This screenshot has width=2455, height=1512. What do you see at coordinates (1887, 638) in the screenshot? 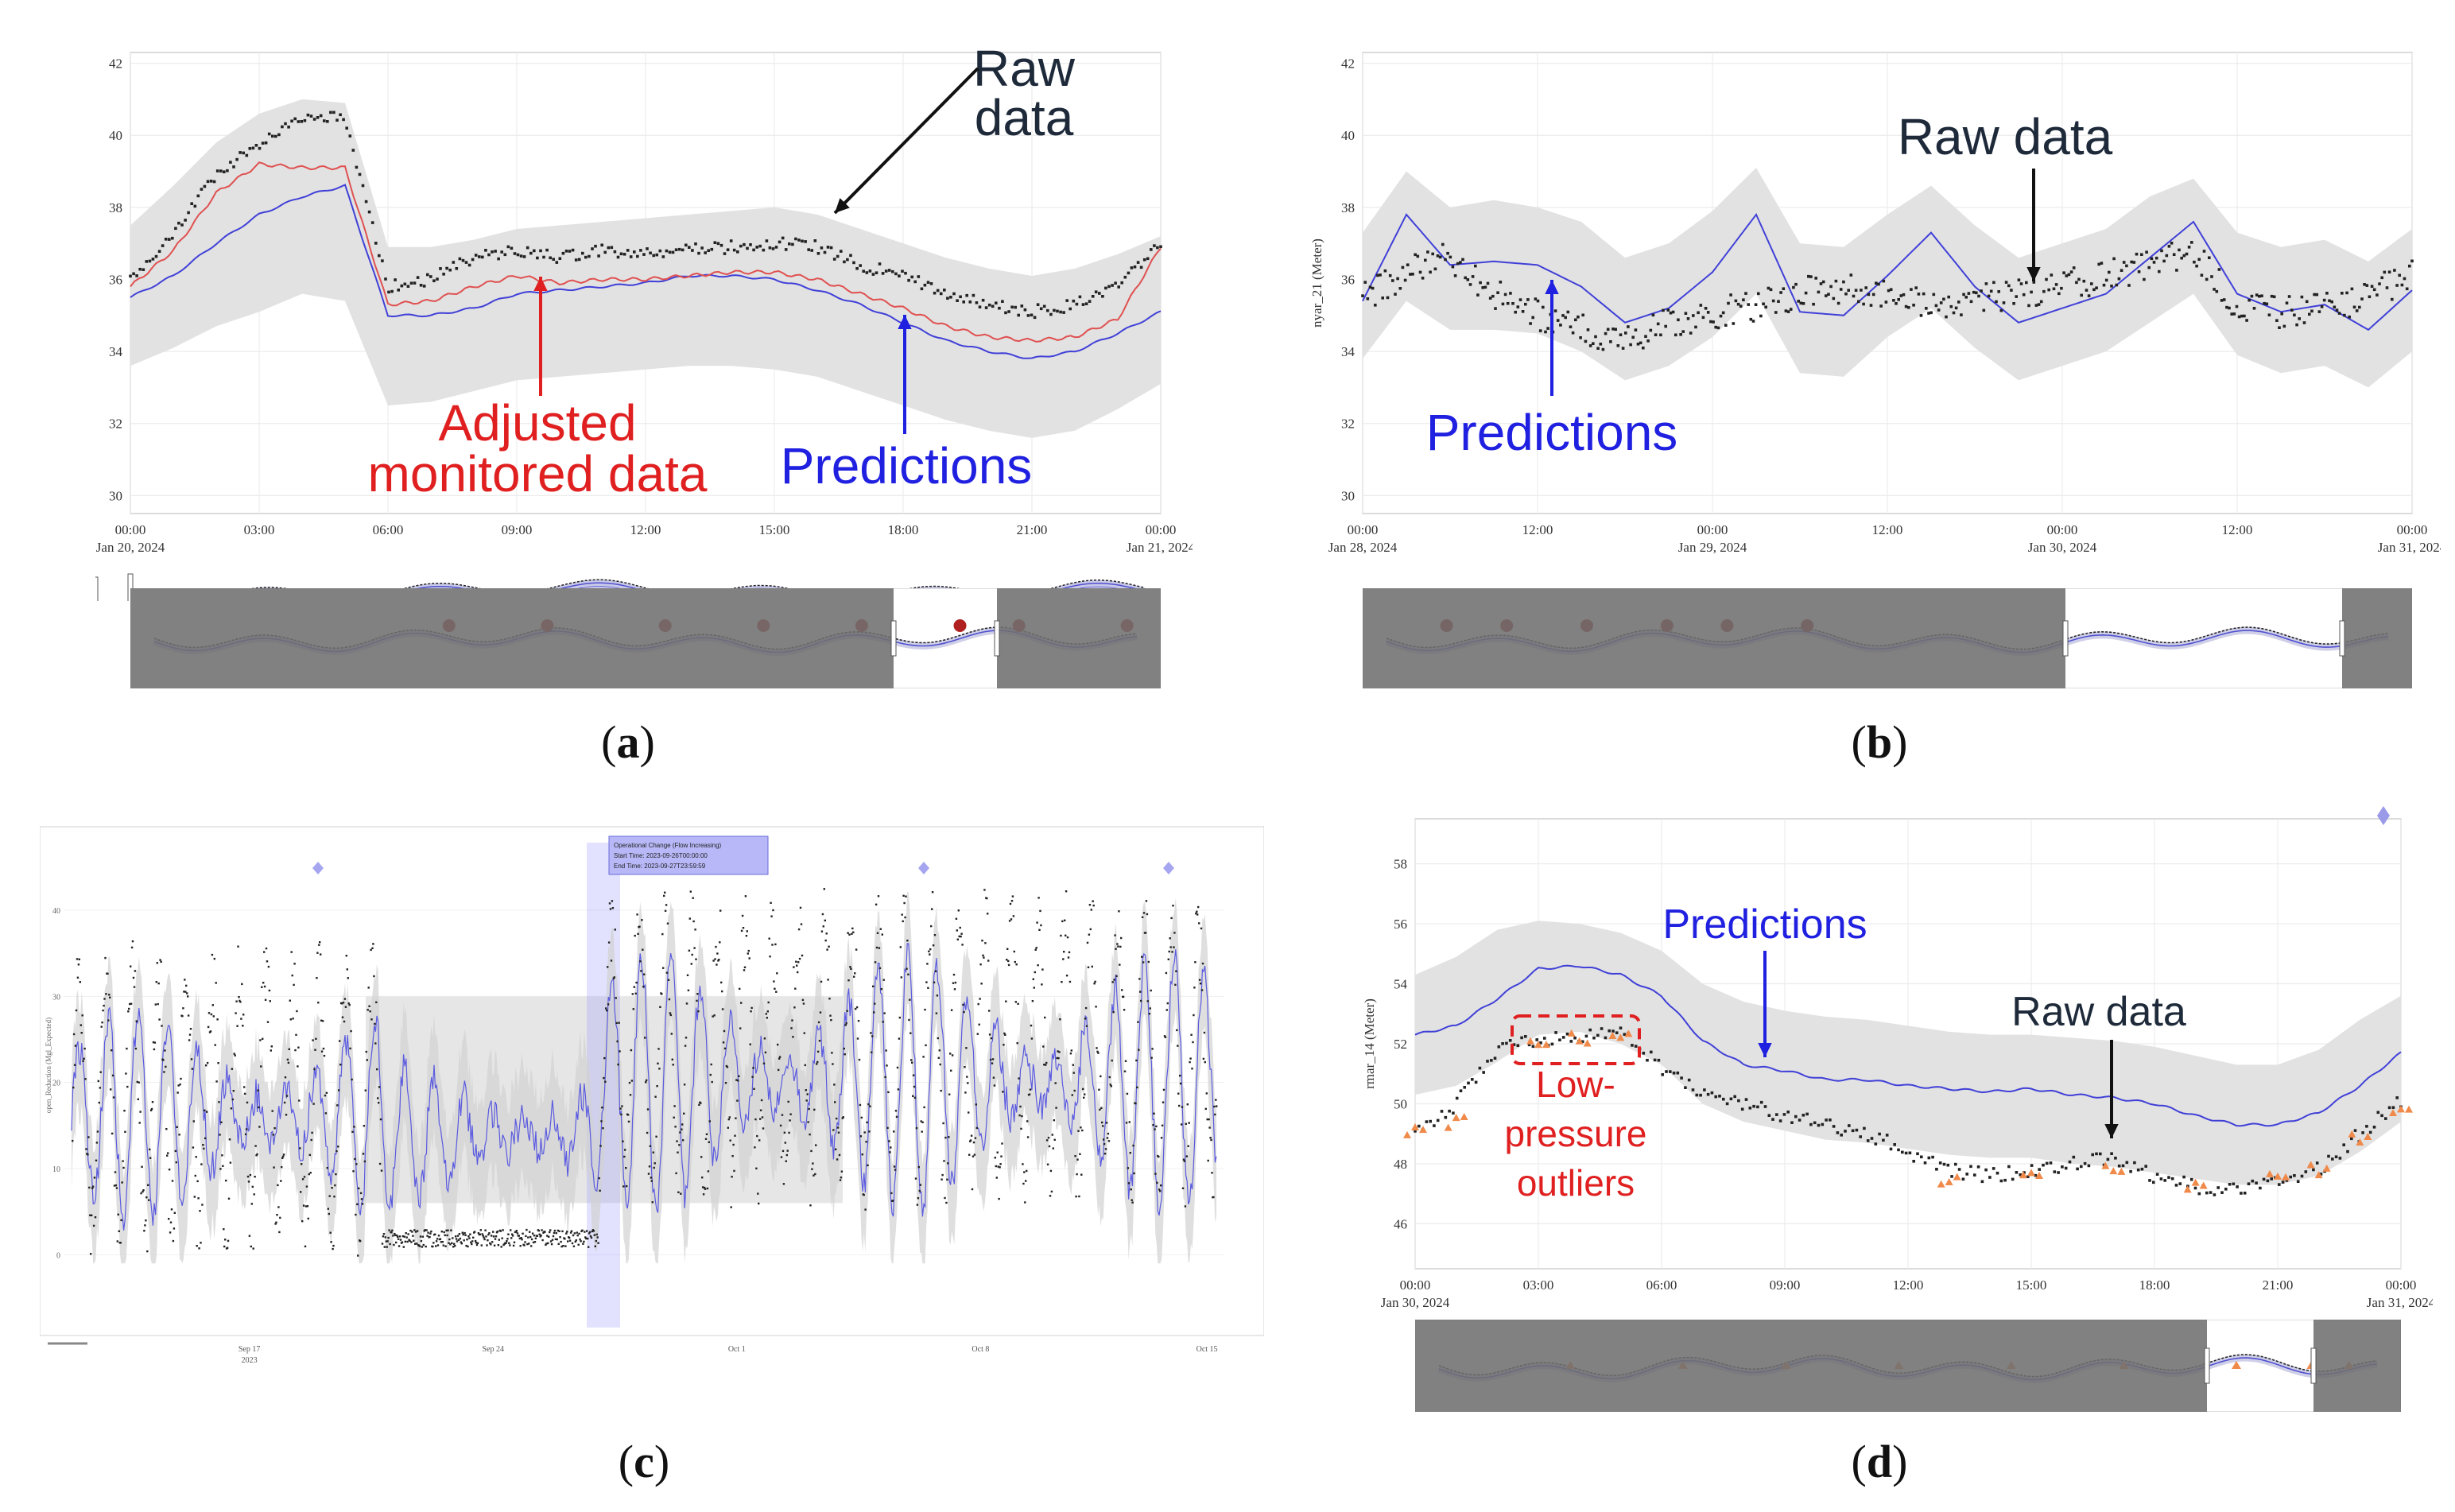
I see `navigator-b` at bounding box center [1887, 638].